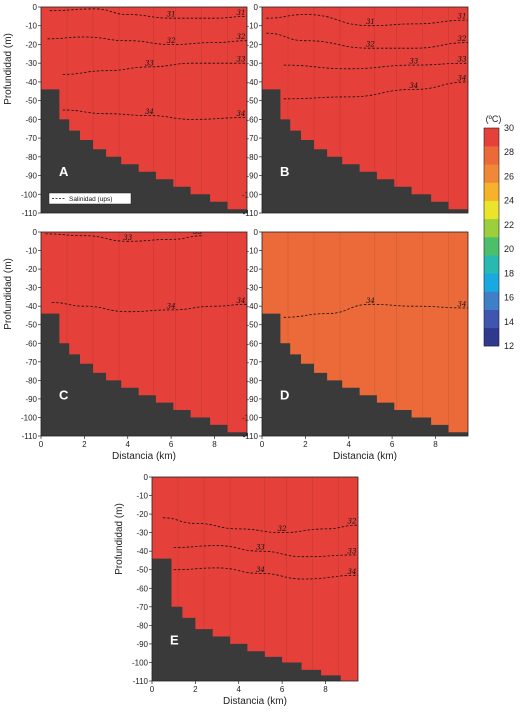 Image resolution: width=528 pixels, height=714 pixels. I want to click on panel-letter: A, so click(64, 171).